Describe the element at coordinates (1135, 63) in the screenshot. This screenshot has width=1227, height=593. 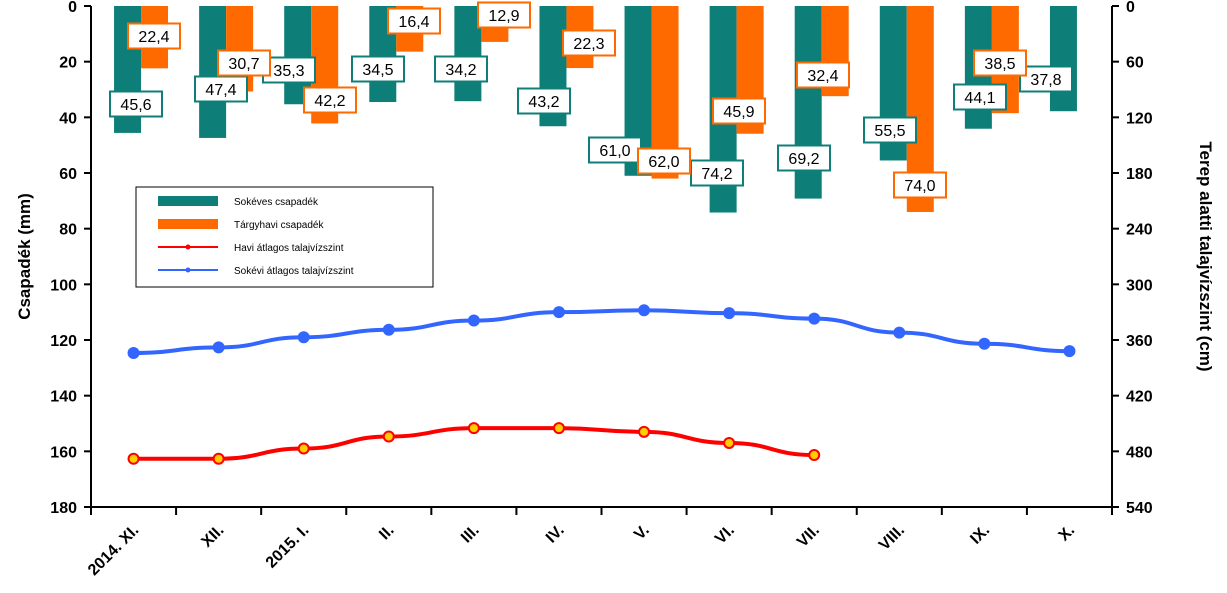
I see `y-right-tick-label-60: 60` at that location.